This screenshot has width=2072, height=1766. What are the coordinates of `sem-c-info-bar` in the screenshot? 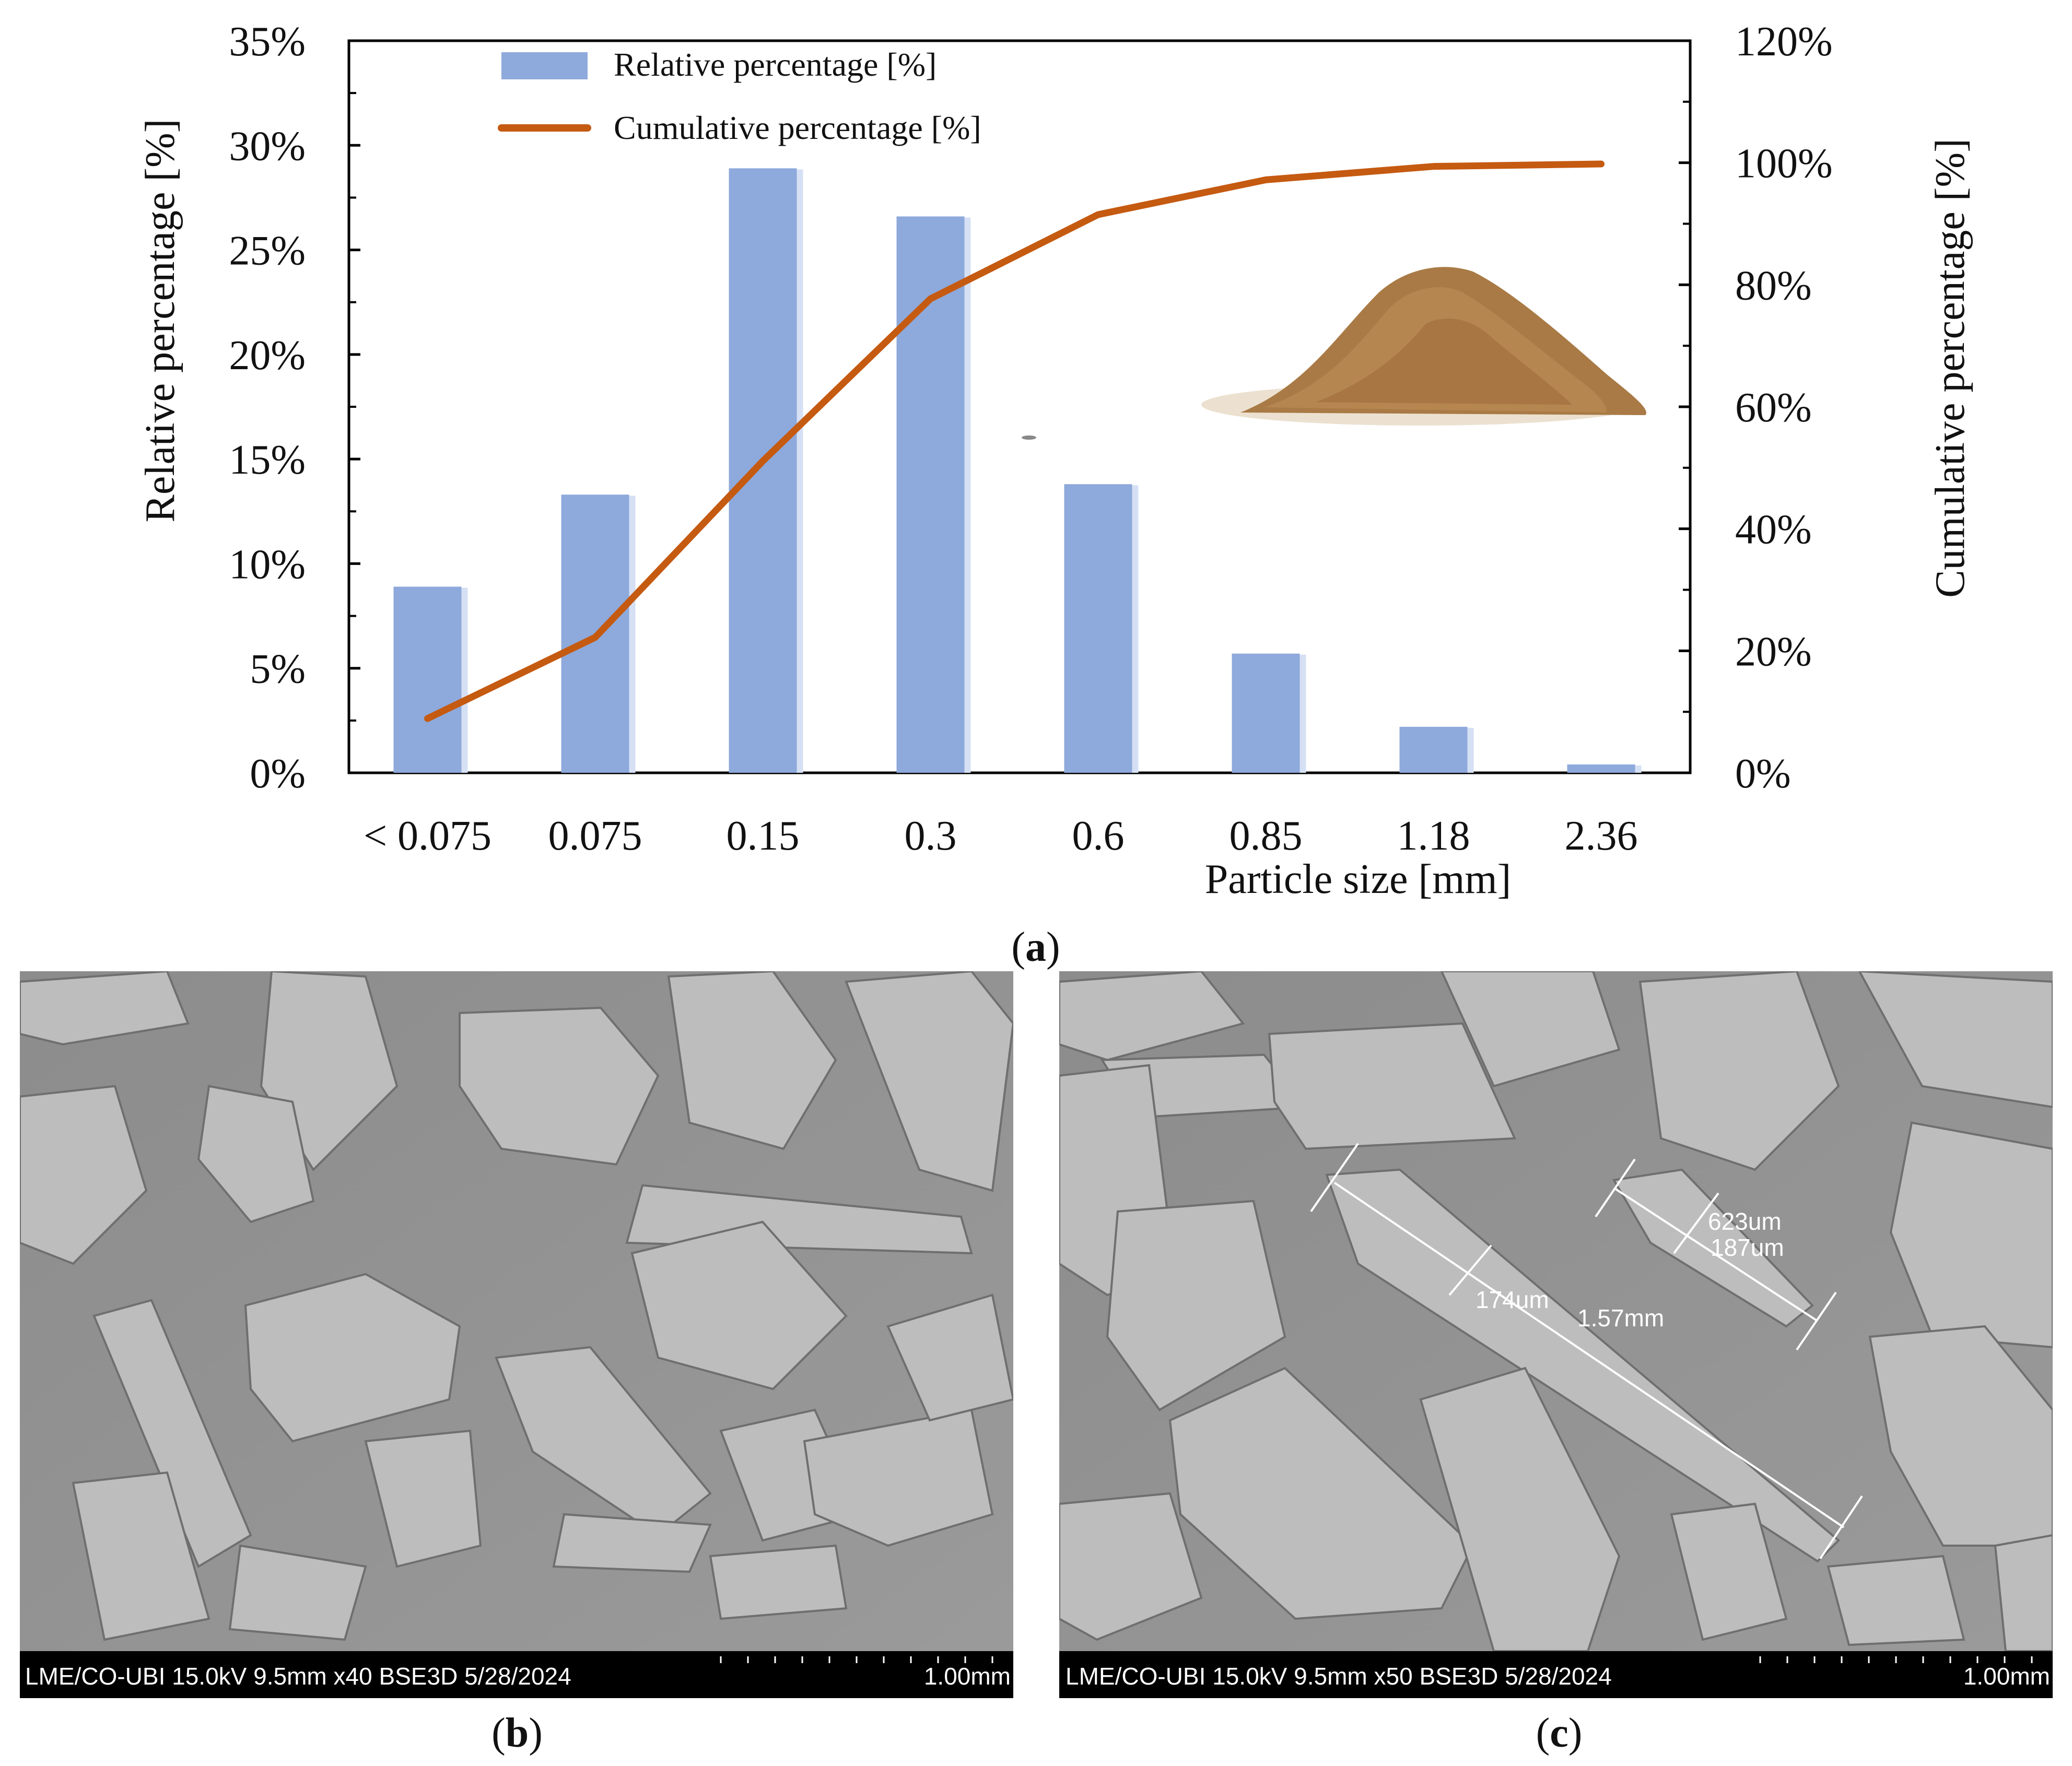 It's located at (1556, 1674).